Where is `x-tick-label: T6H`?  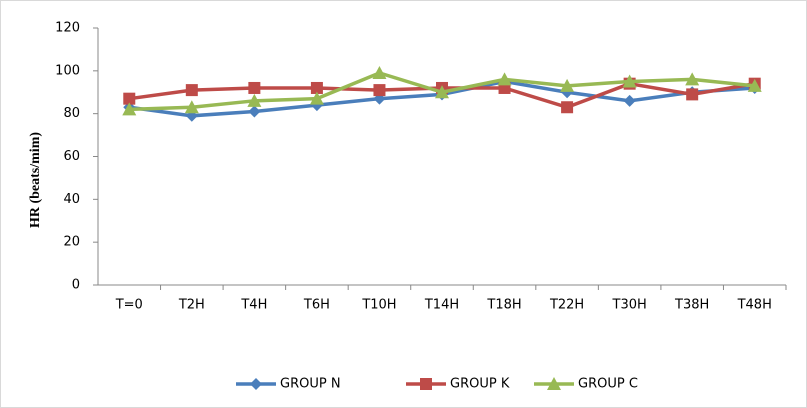
x-tick-label: T6H is located at coordinates (316, 305).